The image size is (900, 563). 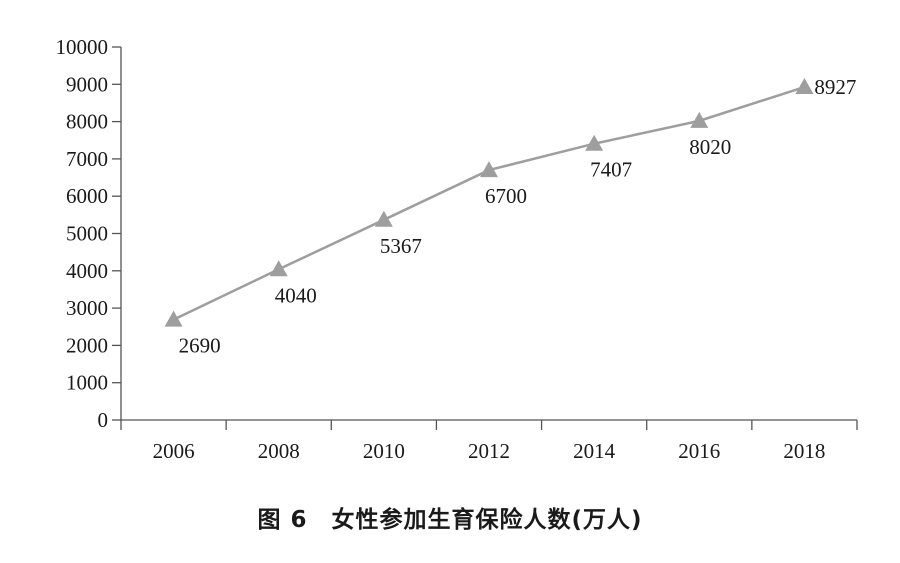 What do you see at coordinates (87, 122) in the screenshot?
I see `y-tick-label: 8000` at bounding box center [87, 122].